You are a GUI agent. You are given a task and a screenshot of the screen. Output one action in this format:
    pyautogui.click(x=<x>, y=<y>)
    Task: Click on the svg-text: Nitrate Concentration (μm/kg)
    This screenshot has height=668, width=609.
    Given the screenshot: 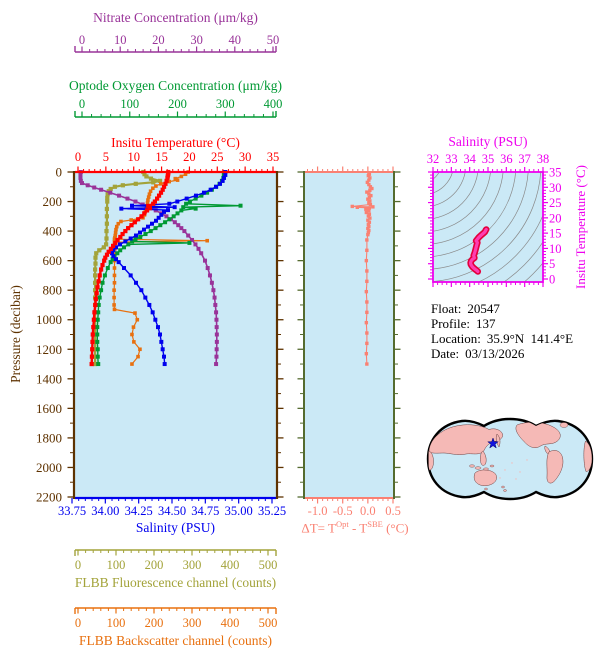 What is the action you would take?
    pyautogui.click(x=175, y=17)
    